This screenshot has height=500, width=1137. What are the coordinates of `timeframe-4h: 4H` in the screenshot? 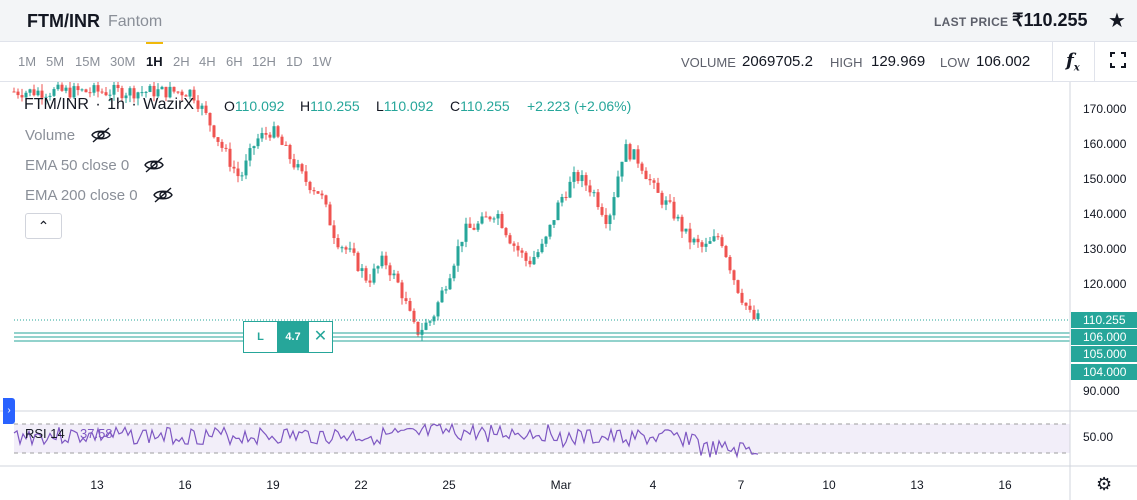 It's located at (207, 61).